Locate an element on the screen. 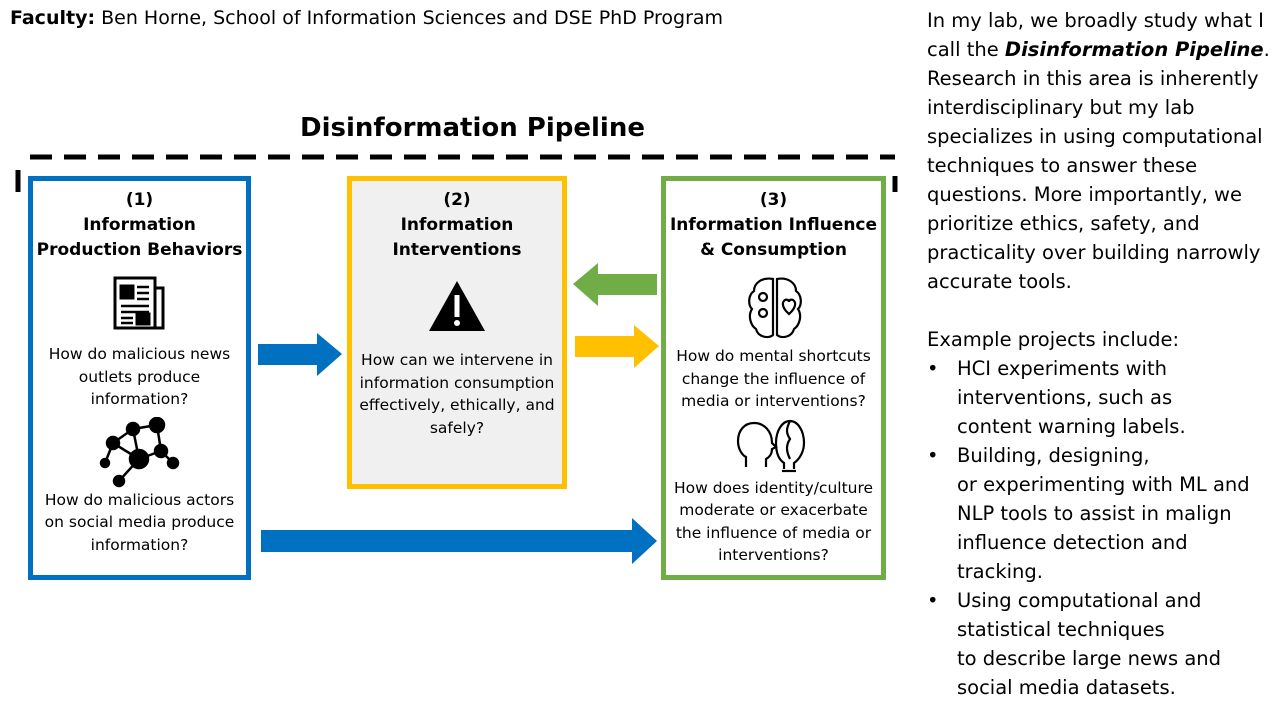 The image size is (1280, 720). box-3-heading-line2: & Consumption is located at coordinates (773, 250).